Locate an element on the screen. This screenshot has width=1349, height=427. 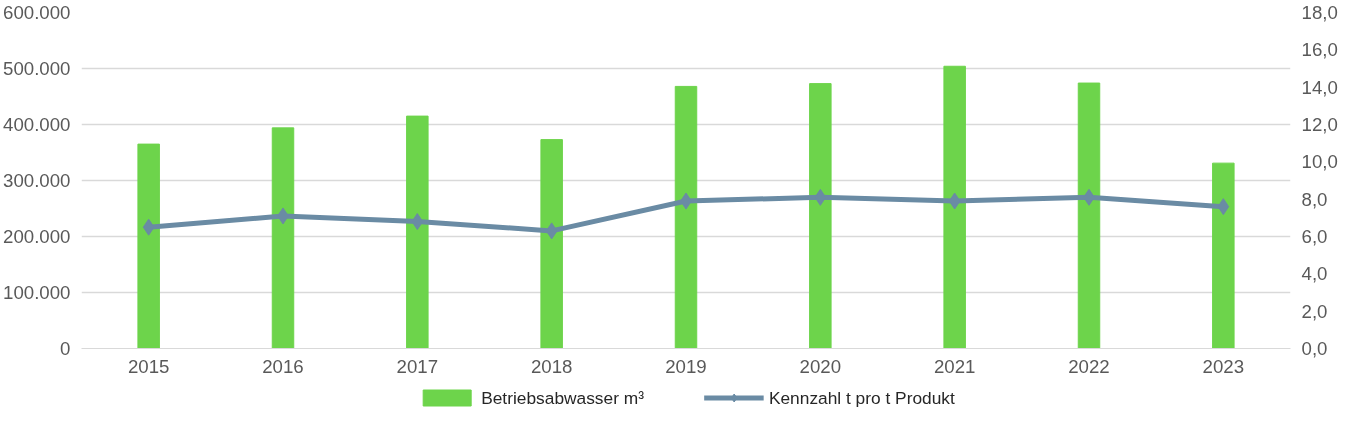
y-tick-label: 400.000 is located at coordinates (37, 124).